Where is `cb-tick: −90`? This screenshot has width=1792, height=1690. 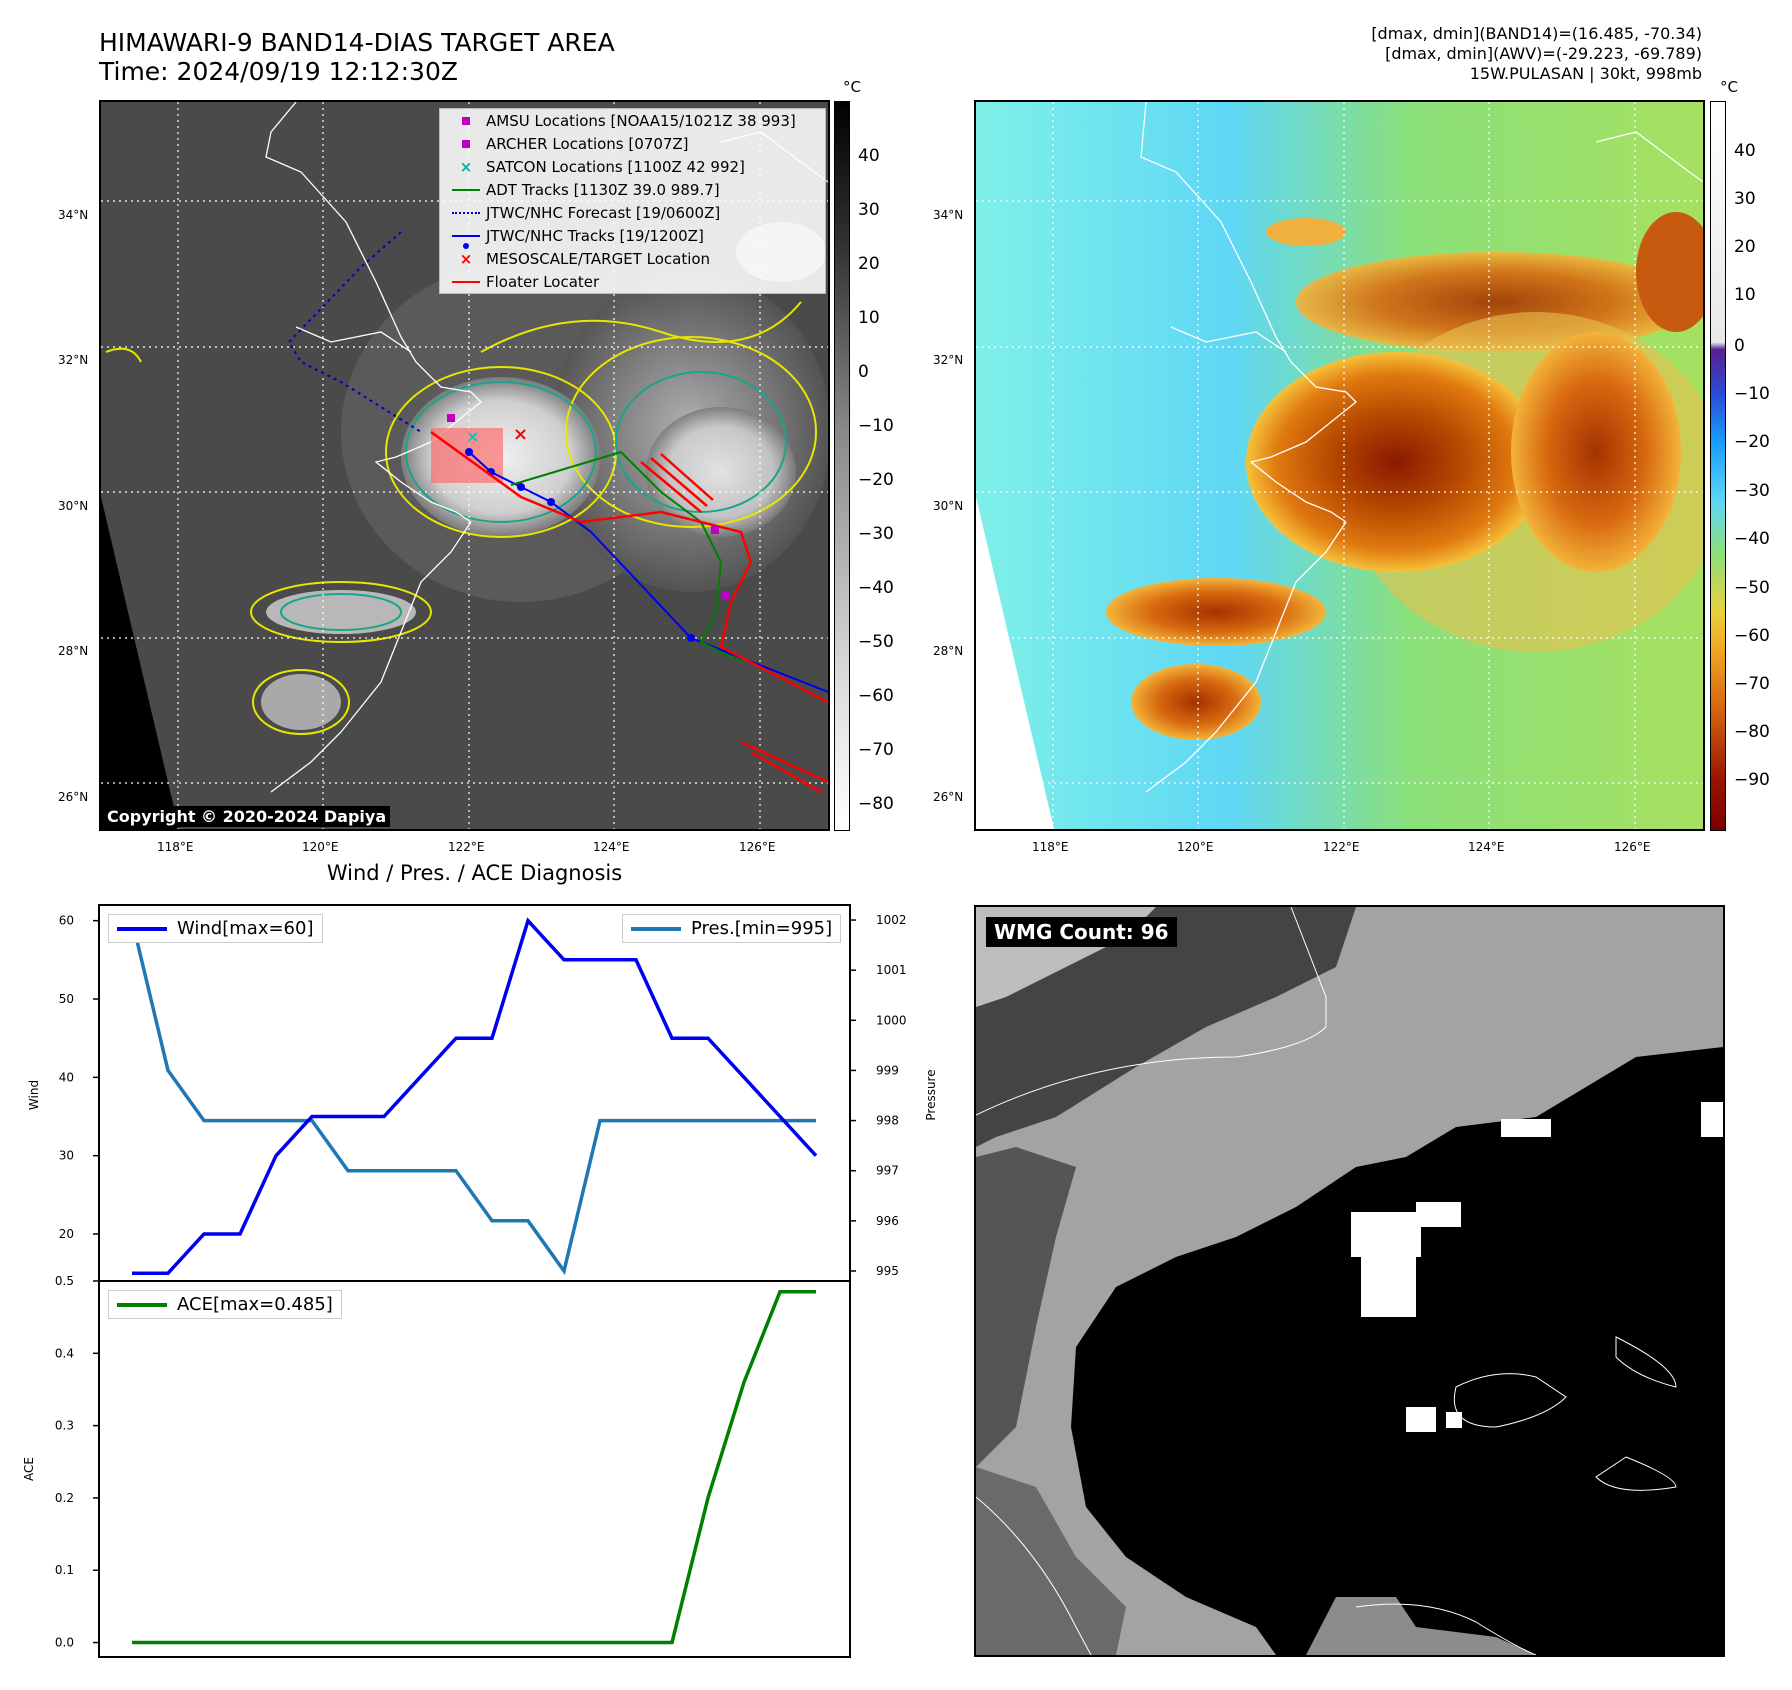
cb-tick: −90 is located at coordinates (1752, 780).